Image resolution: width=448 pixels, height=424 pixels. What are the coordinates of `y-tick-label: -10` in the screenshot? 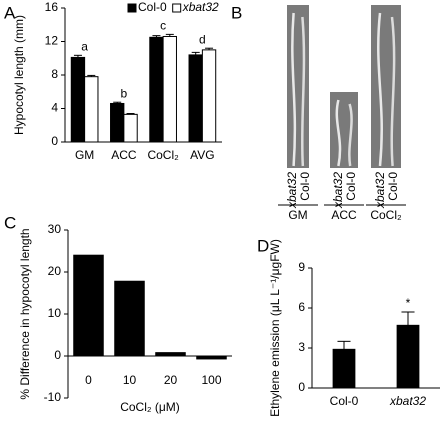 It's located at (53, 397).